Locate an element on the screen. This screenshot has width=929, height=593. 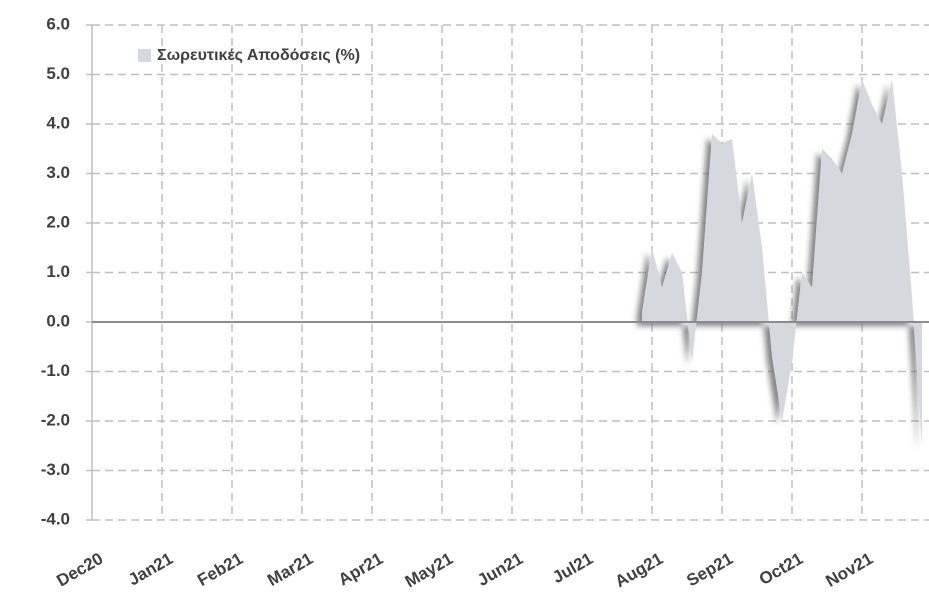
x-tick-label: Jul21 is located at coordinates (572, 568).